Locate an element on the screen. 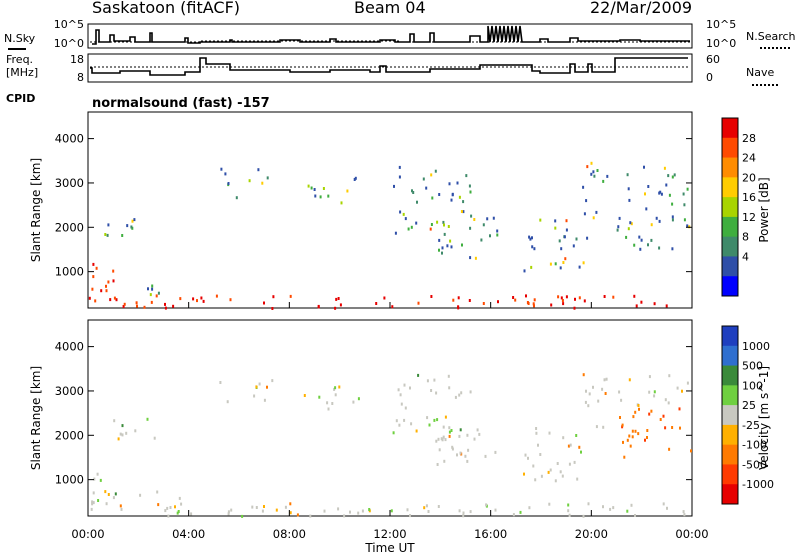  colorbar-tick-label: 1000 is located at coordinates (756, 346).